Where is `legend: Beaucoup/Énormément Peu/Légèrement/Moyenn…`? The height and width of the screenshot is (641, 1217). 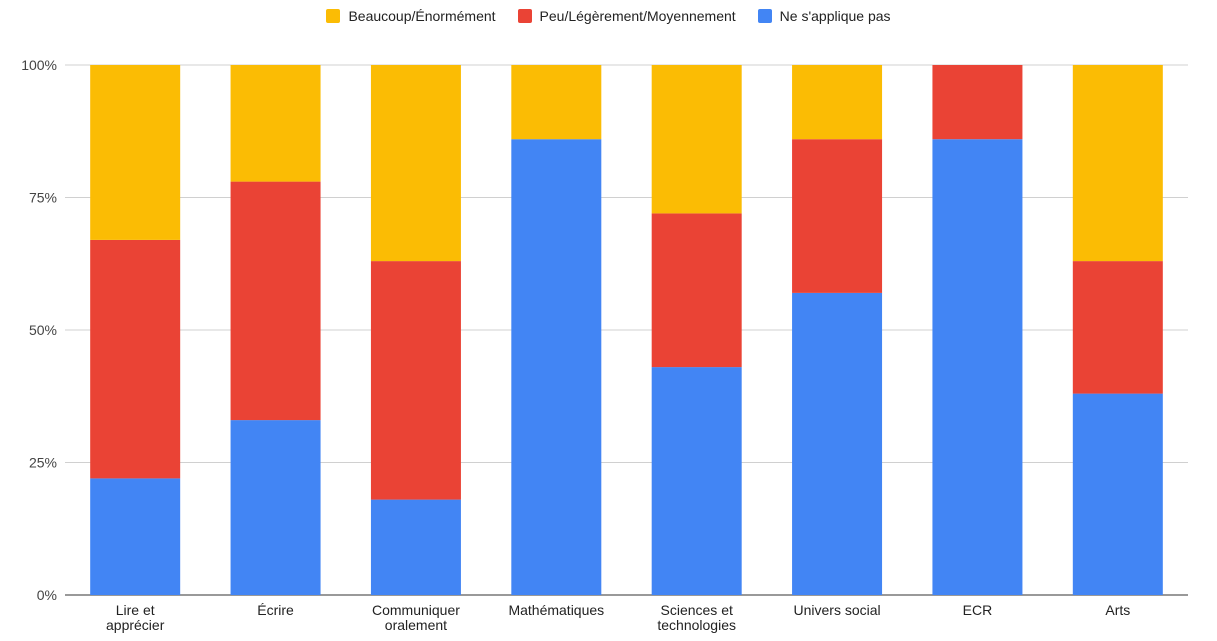
legend: Beaucoup/Énormément Peu/Légèrement/Moyenn… is located at coordinates (608, 16).